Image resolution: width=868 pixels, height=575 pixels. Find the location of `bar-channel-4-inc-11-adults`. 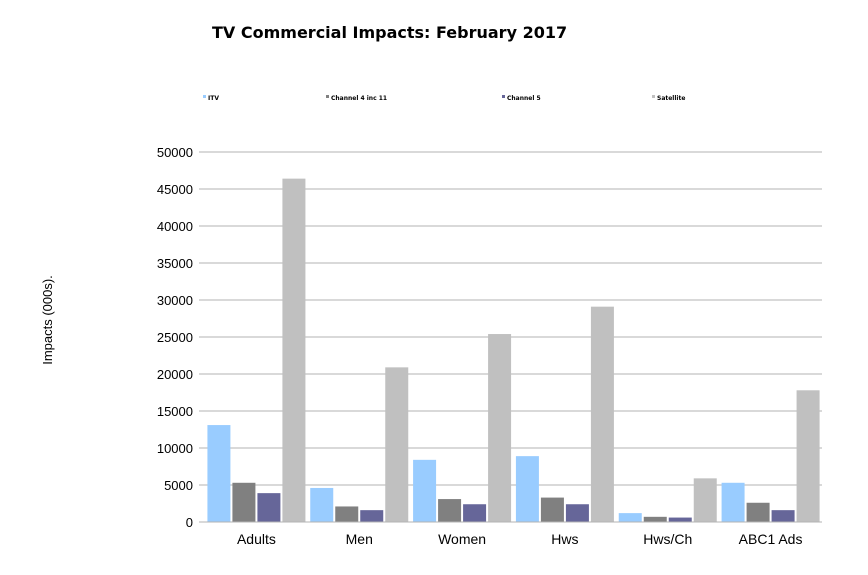

bar-channel-4-inc-11-adults is located at coordinates (244, 502).